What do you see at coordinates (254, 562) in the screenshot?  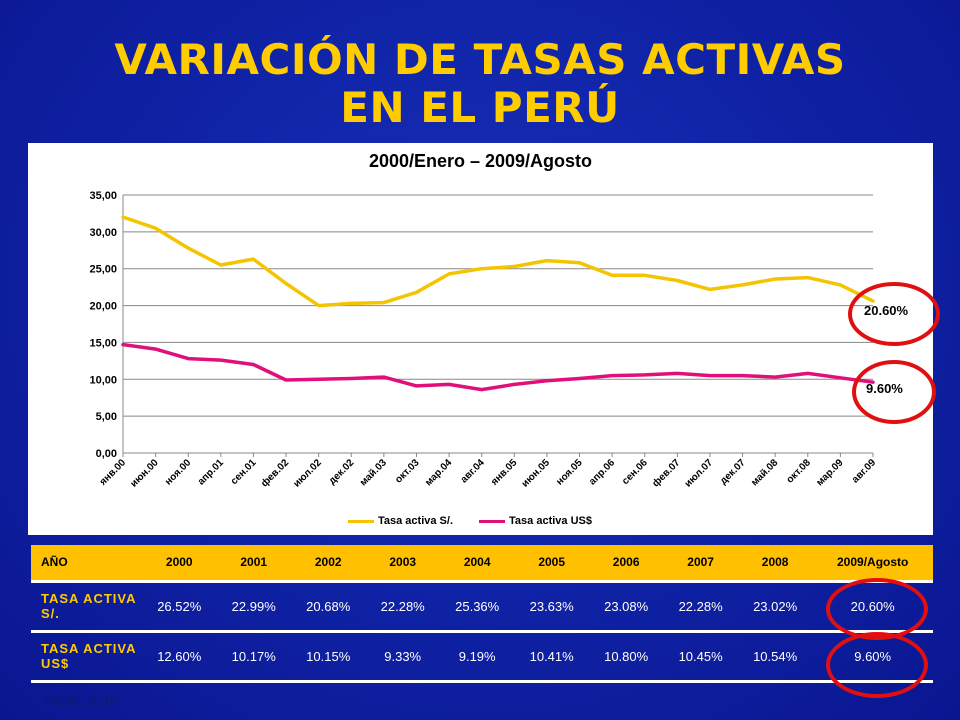 I see `header-cell: 2001` at bounding box center [254, 562].